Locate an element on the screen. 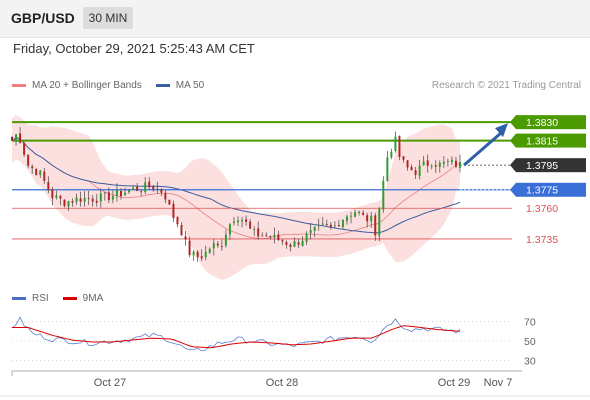 This screenshot has width=590, height=400. timeframe-badge: 30 MIN is located at coordinates (108, 18).